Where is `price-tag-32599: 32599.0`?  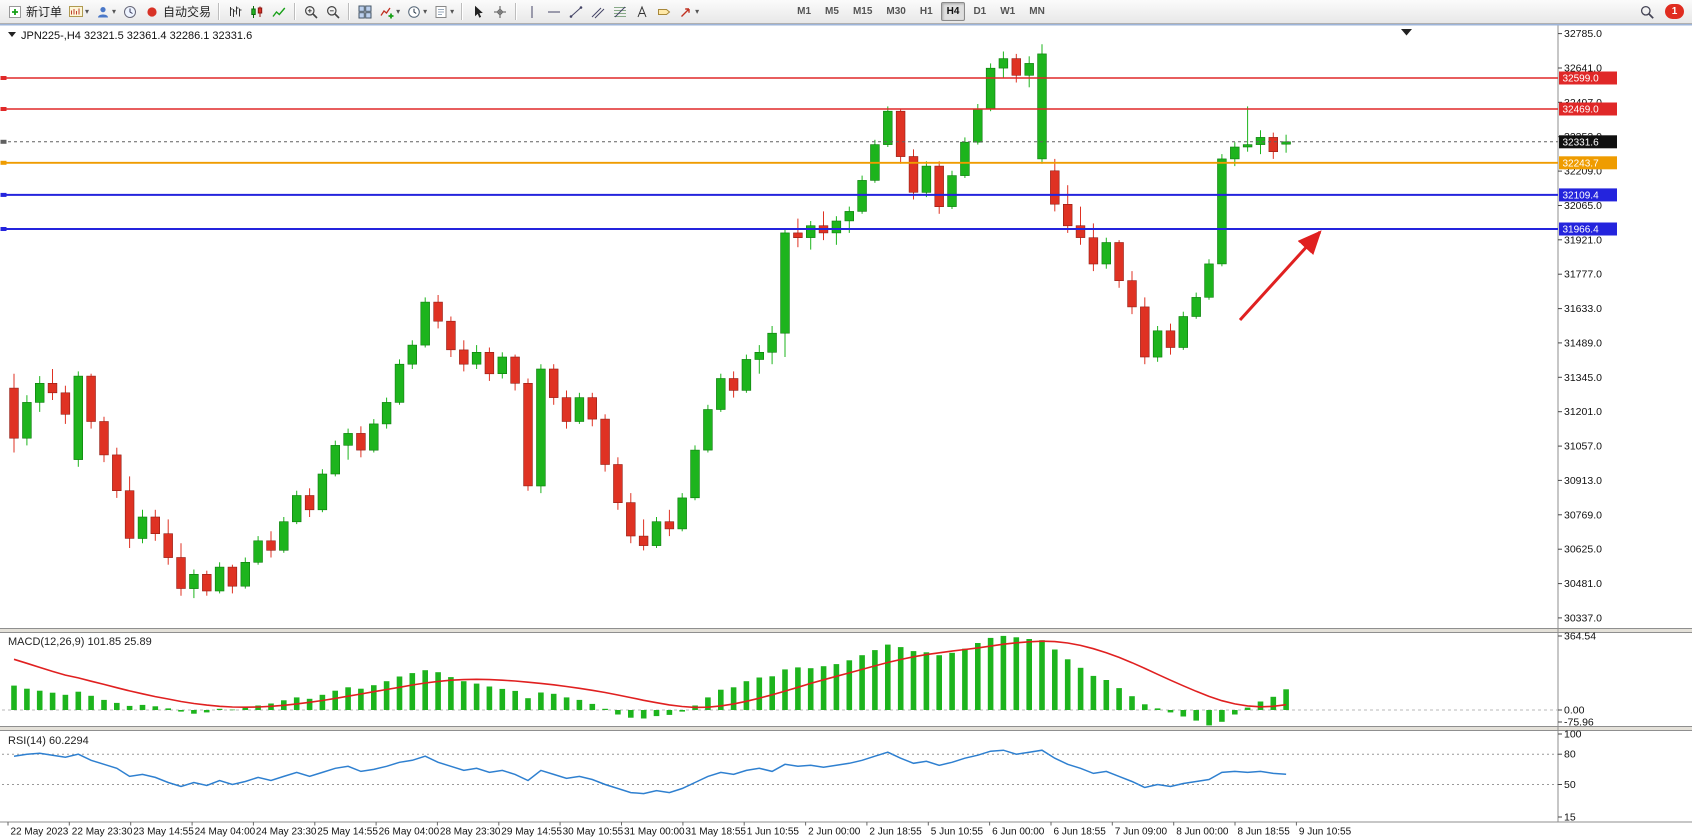
price-tag-32599: 32599.0 is located at coordinates (1588, 78).